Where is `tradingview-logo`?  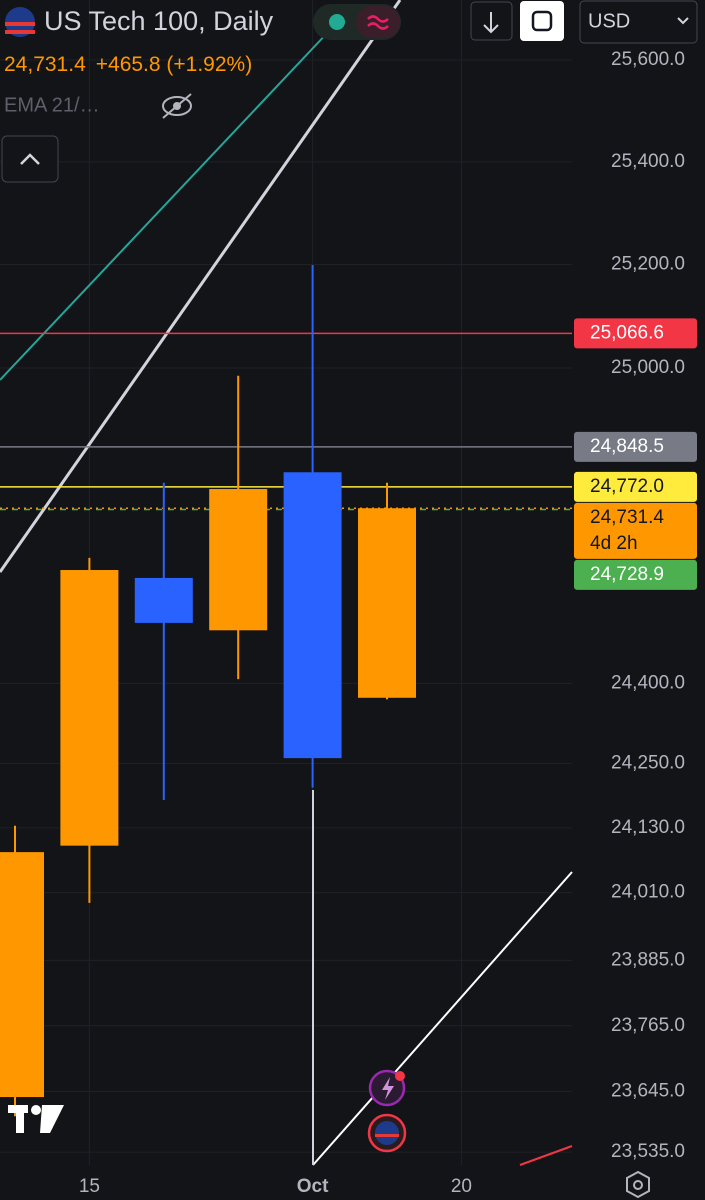
tradingview-logo is located at coordinates (36, 1119).